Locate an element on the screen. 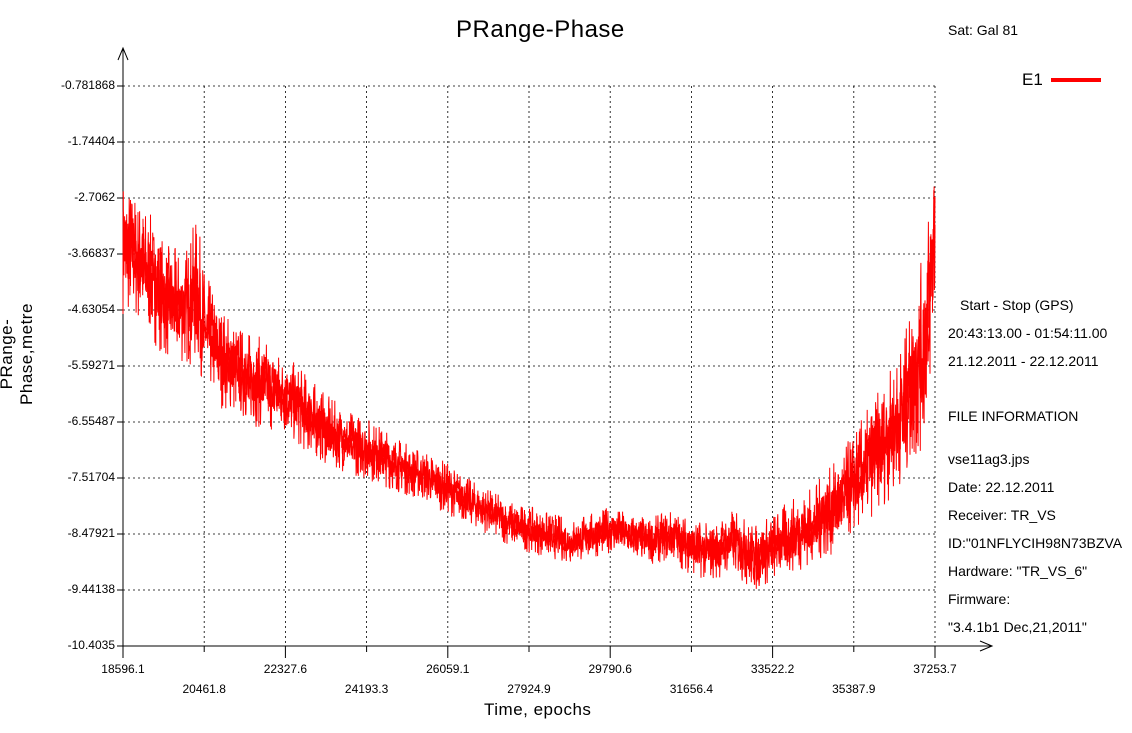  start-stop-label: Start - Stop (GPS) is located at coordinates (1017, 305).